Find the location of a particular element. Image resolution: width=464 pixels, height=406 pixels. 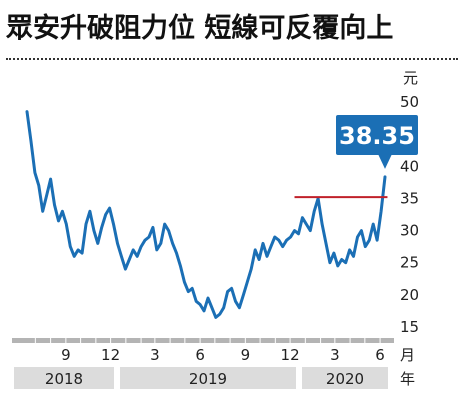

y-axis-tick-labels: 1520253035404550 is located at coordinates (409, 214).